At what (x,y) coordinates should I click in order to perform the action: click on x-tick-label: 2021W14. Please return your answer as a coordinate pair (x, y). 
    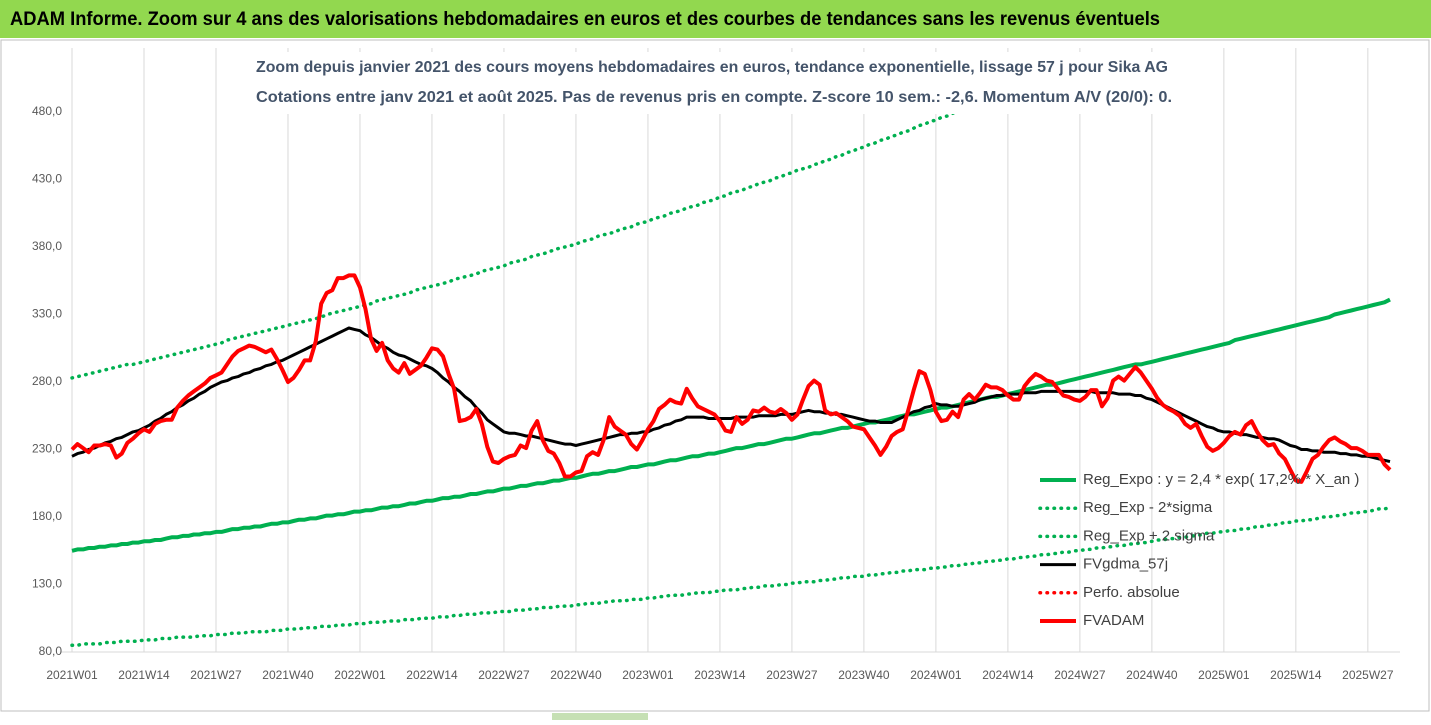
    Looking at the image, I should click on (144, 675).